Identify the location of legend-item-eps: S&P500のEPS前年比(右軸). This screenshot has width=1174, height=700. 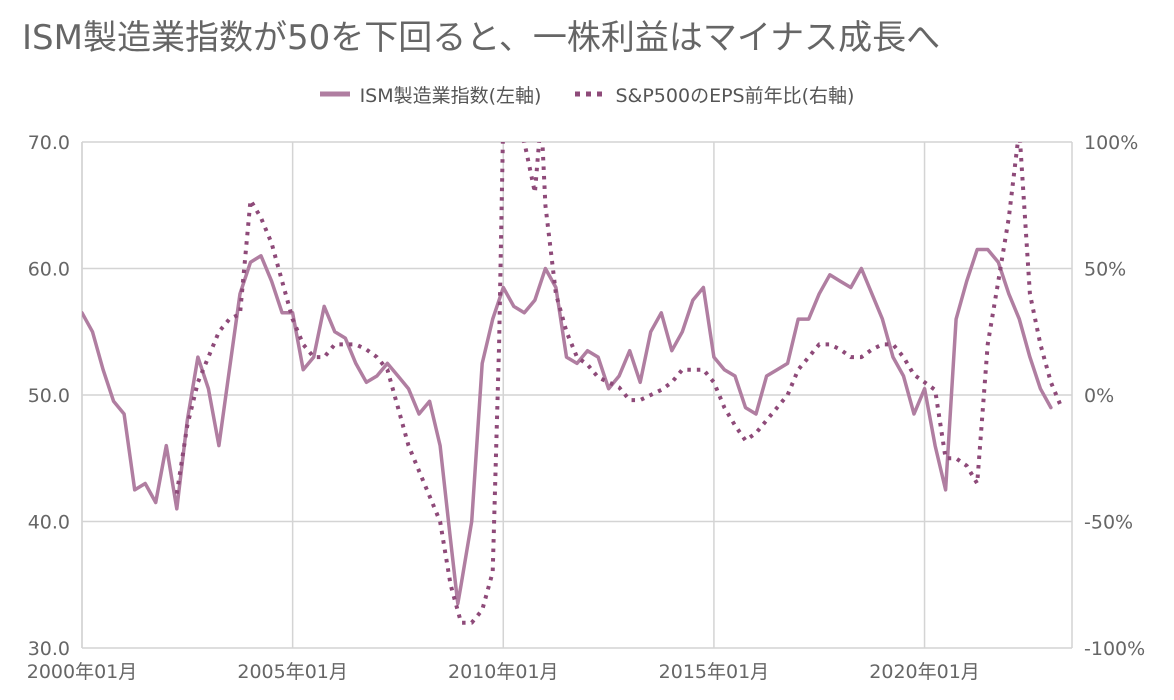
(714, 94).